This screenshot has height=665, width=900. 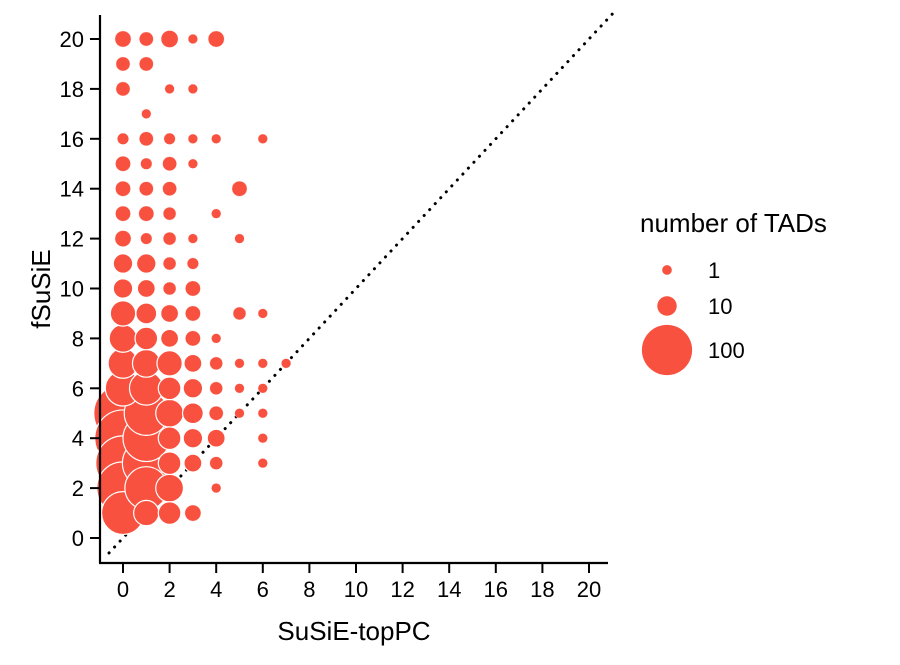 I want to click on x-tick-label: 18, so click(x=542, y=589).